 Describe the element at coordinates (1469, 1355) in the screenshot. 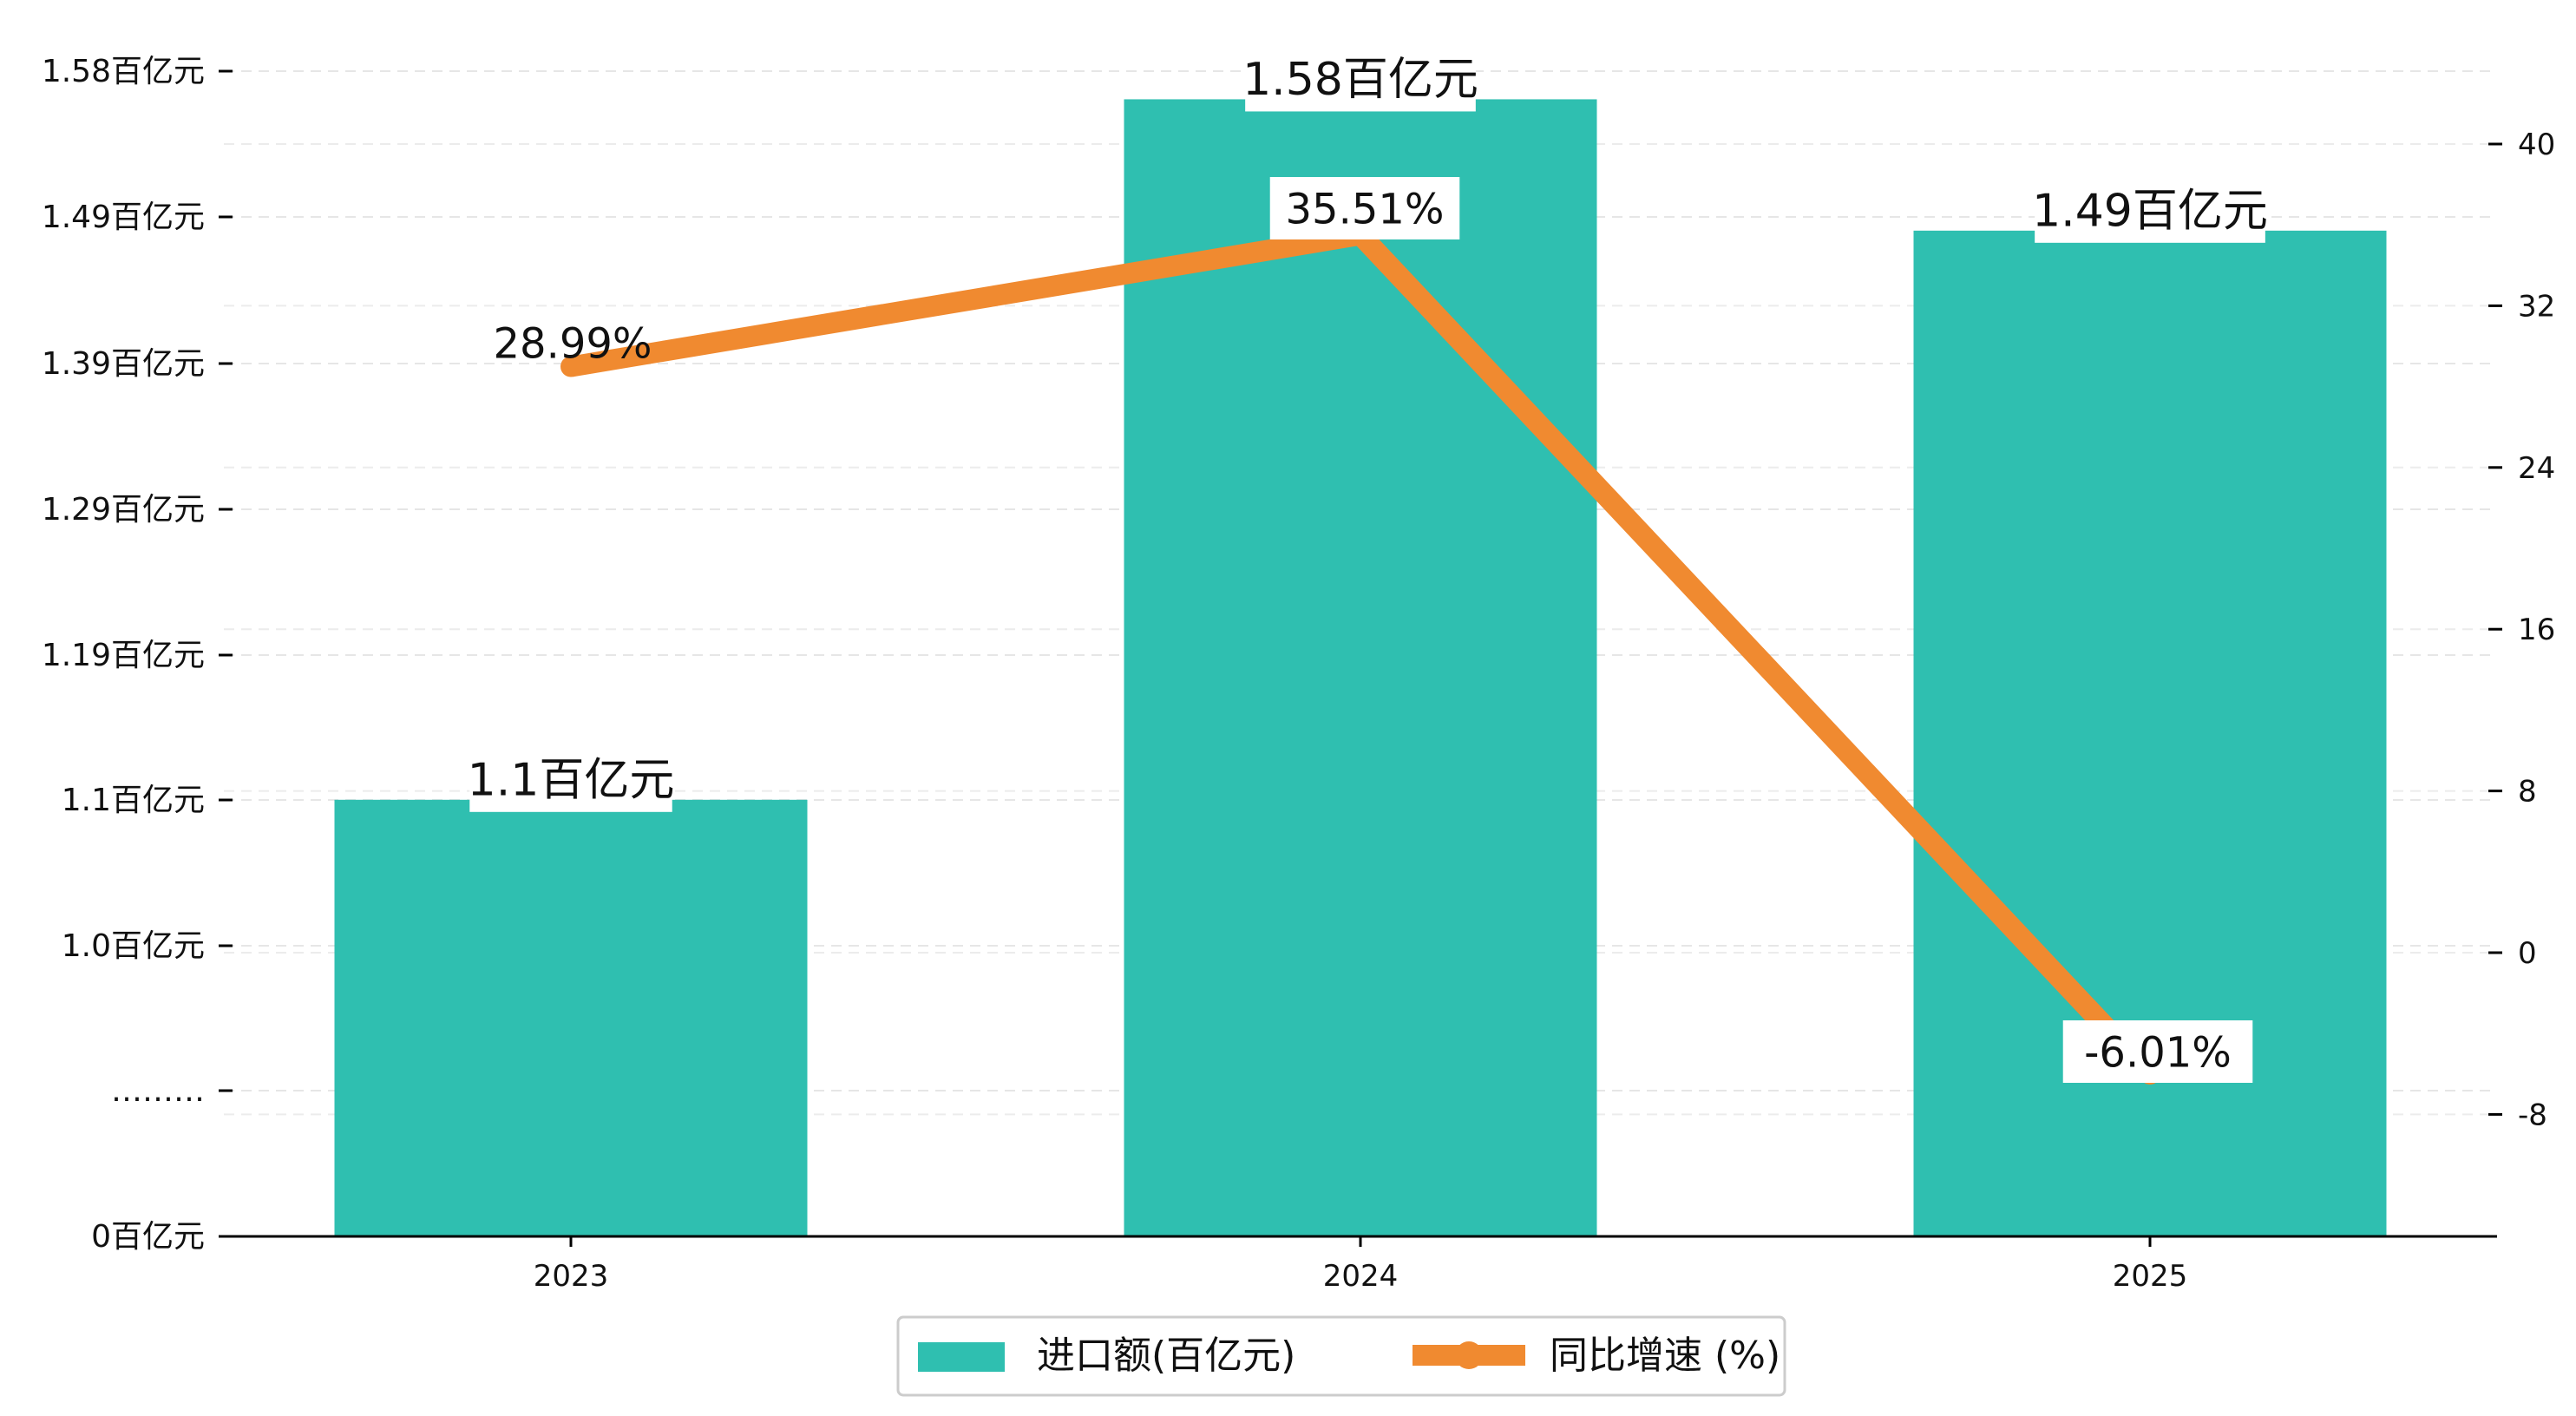

I see `legend-swatch-marker` at that location.